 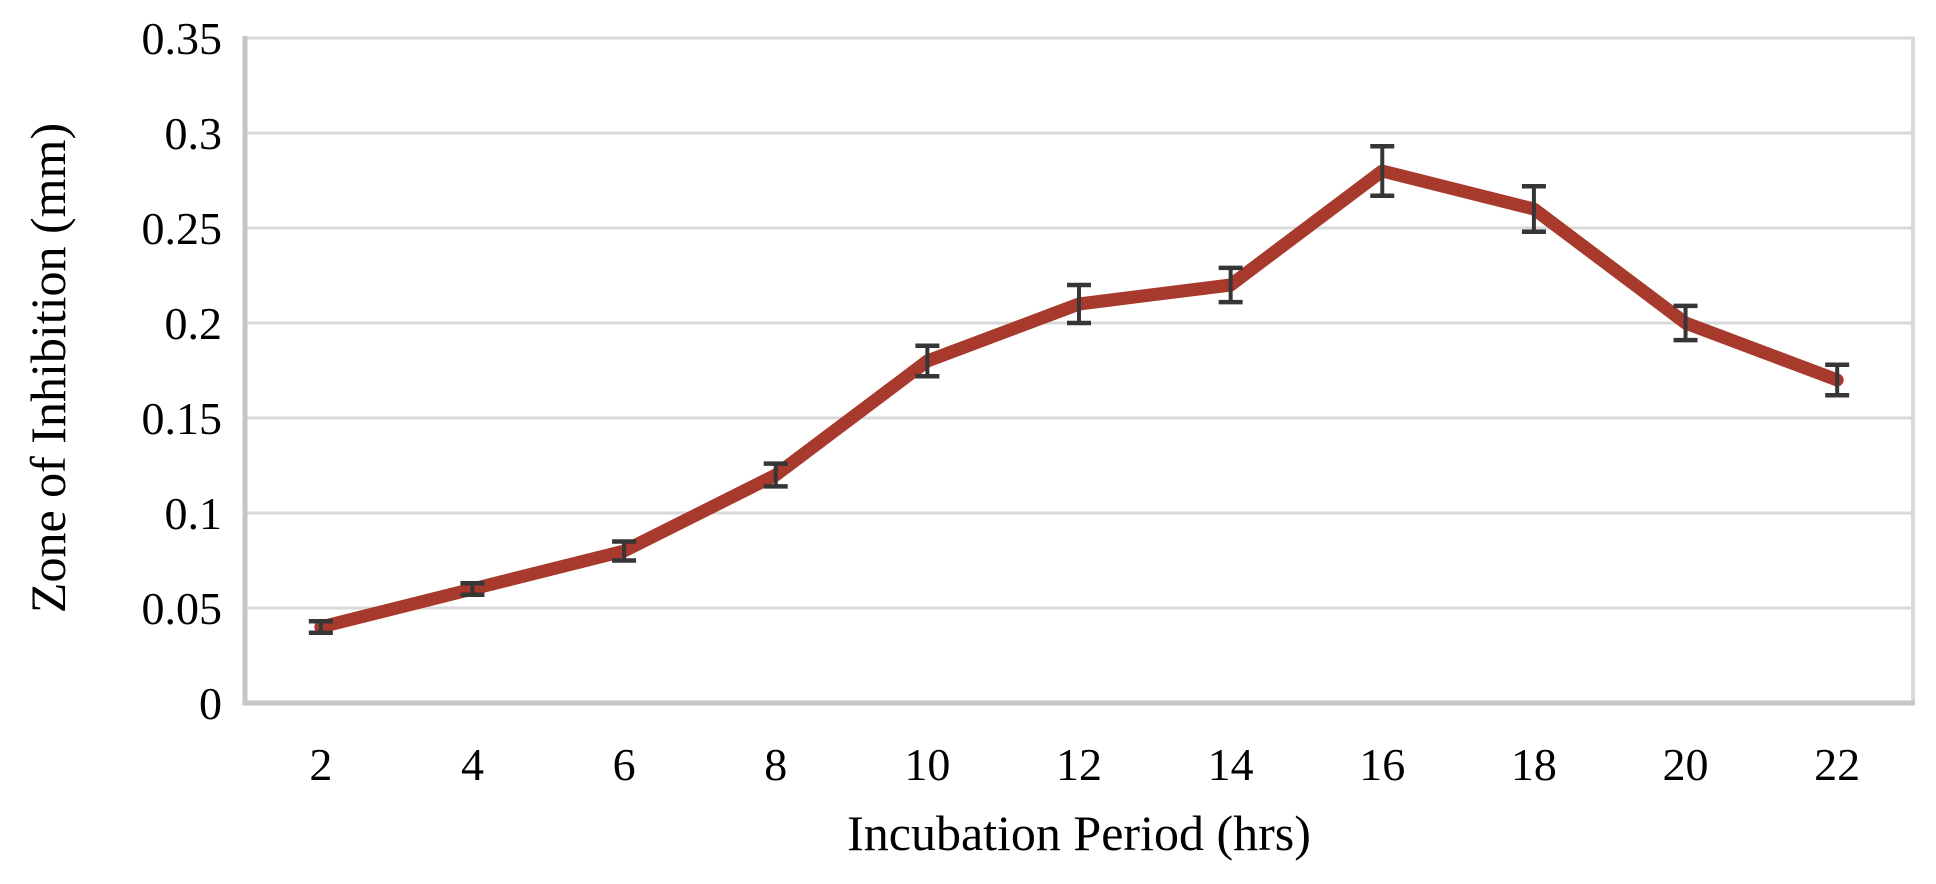 I want to click on x-tick-label: 8, so click(x=775, y=764).